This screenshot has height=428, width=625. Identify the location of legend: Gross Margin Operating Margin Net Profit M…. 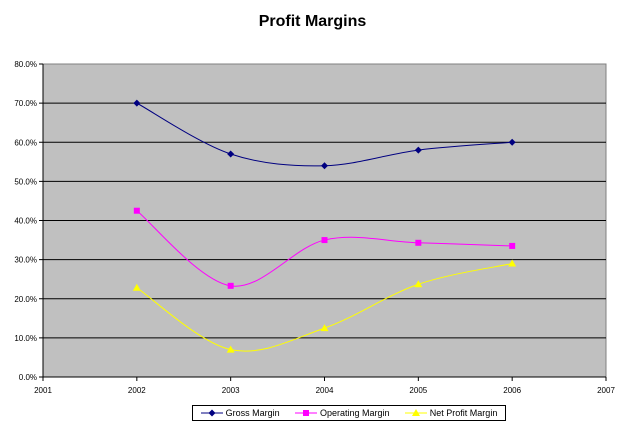
(349, 413).